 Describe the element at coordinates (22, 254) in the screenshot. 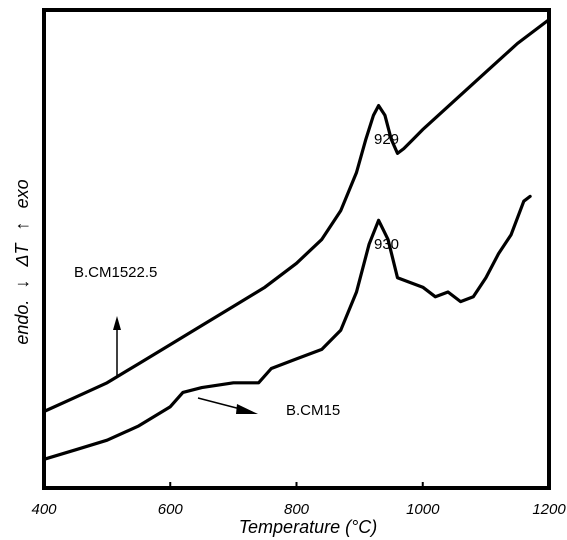

I see `y-label-delta-t: ΔT` at that location.